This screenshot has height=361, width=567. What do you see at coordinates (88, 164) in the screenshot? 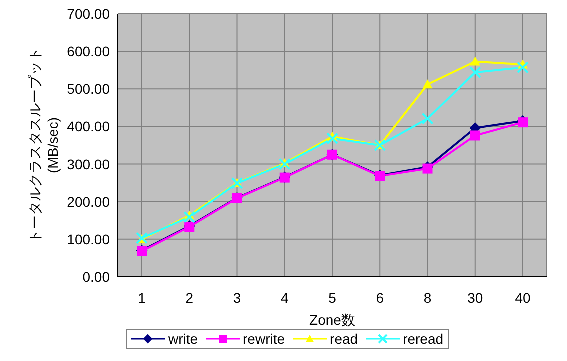
I see `y-tick-label: 300.00` at bounding box center [88, 164].